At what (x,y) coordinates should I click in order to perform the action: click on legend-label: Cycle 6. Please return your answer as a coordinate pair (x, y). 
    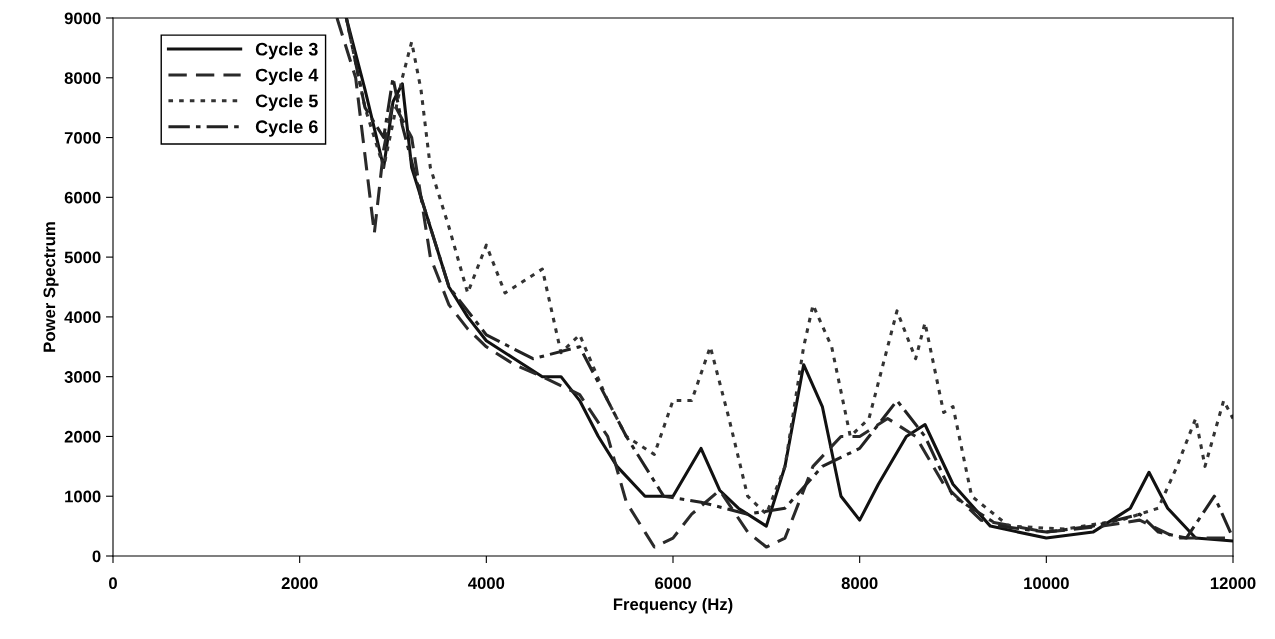
    Looking at the image, I should click on (286, 128).